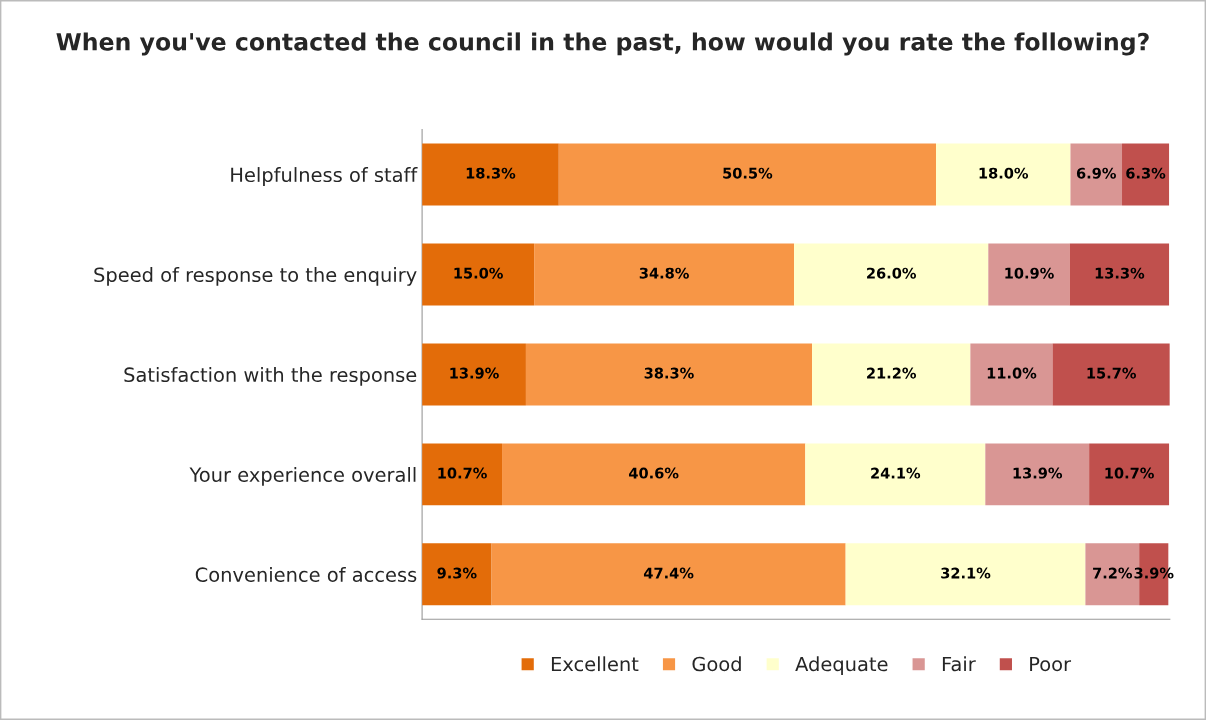 The width and height of the screenshot is (1206, 720). What do you see at coordinates (324, 176) in the screenshot?
I see `y-tick-label: Helpfulness of staff` at bounding box center [324, 176].